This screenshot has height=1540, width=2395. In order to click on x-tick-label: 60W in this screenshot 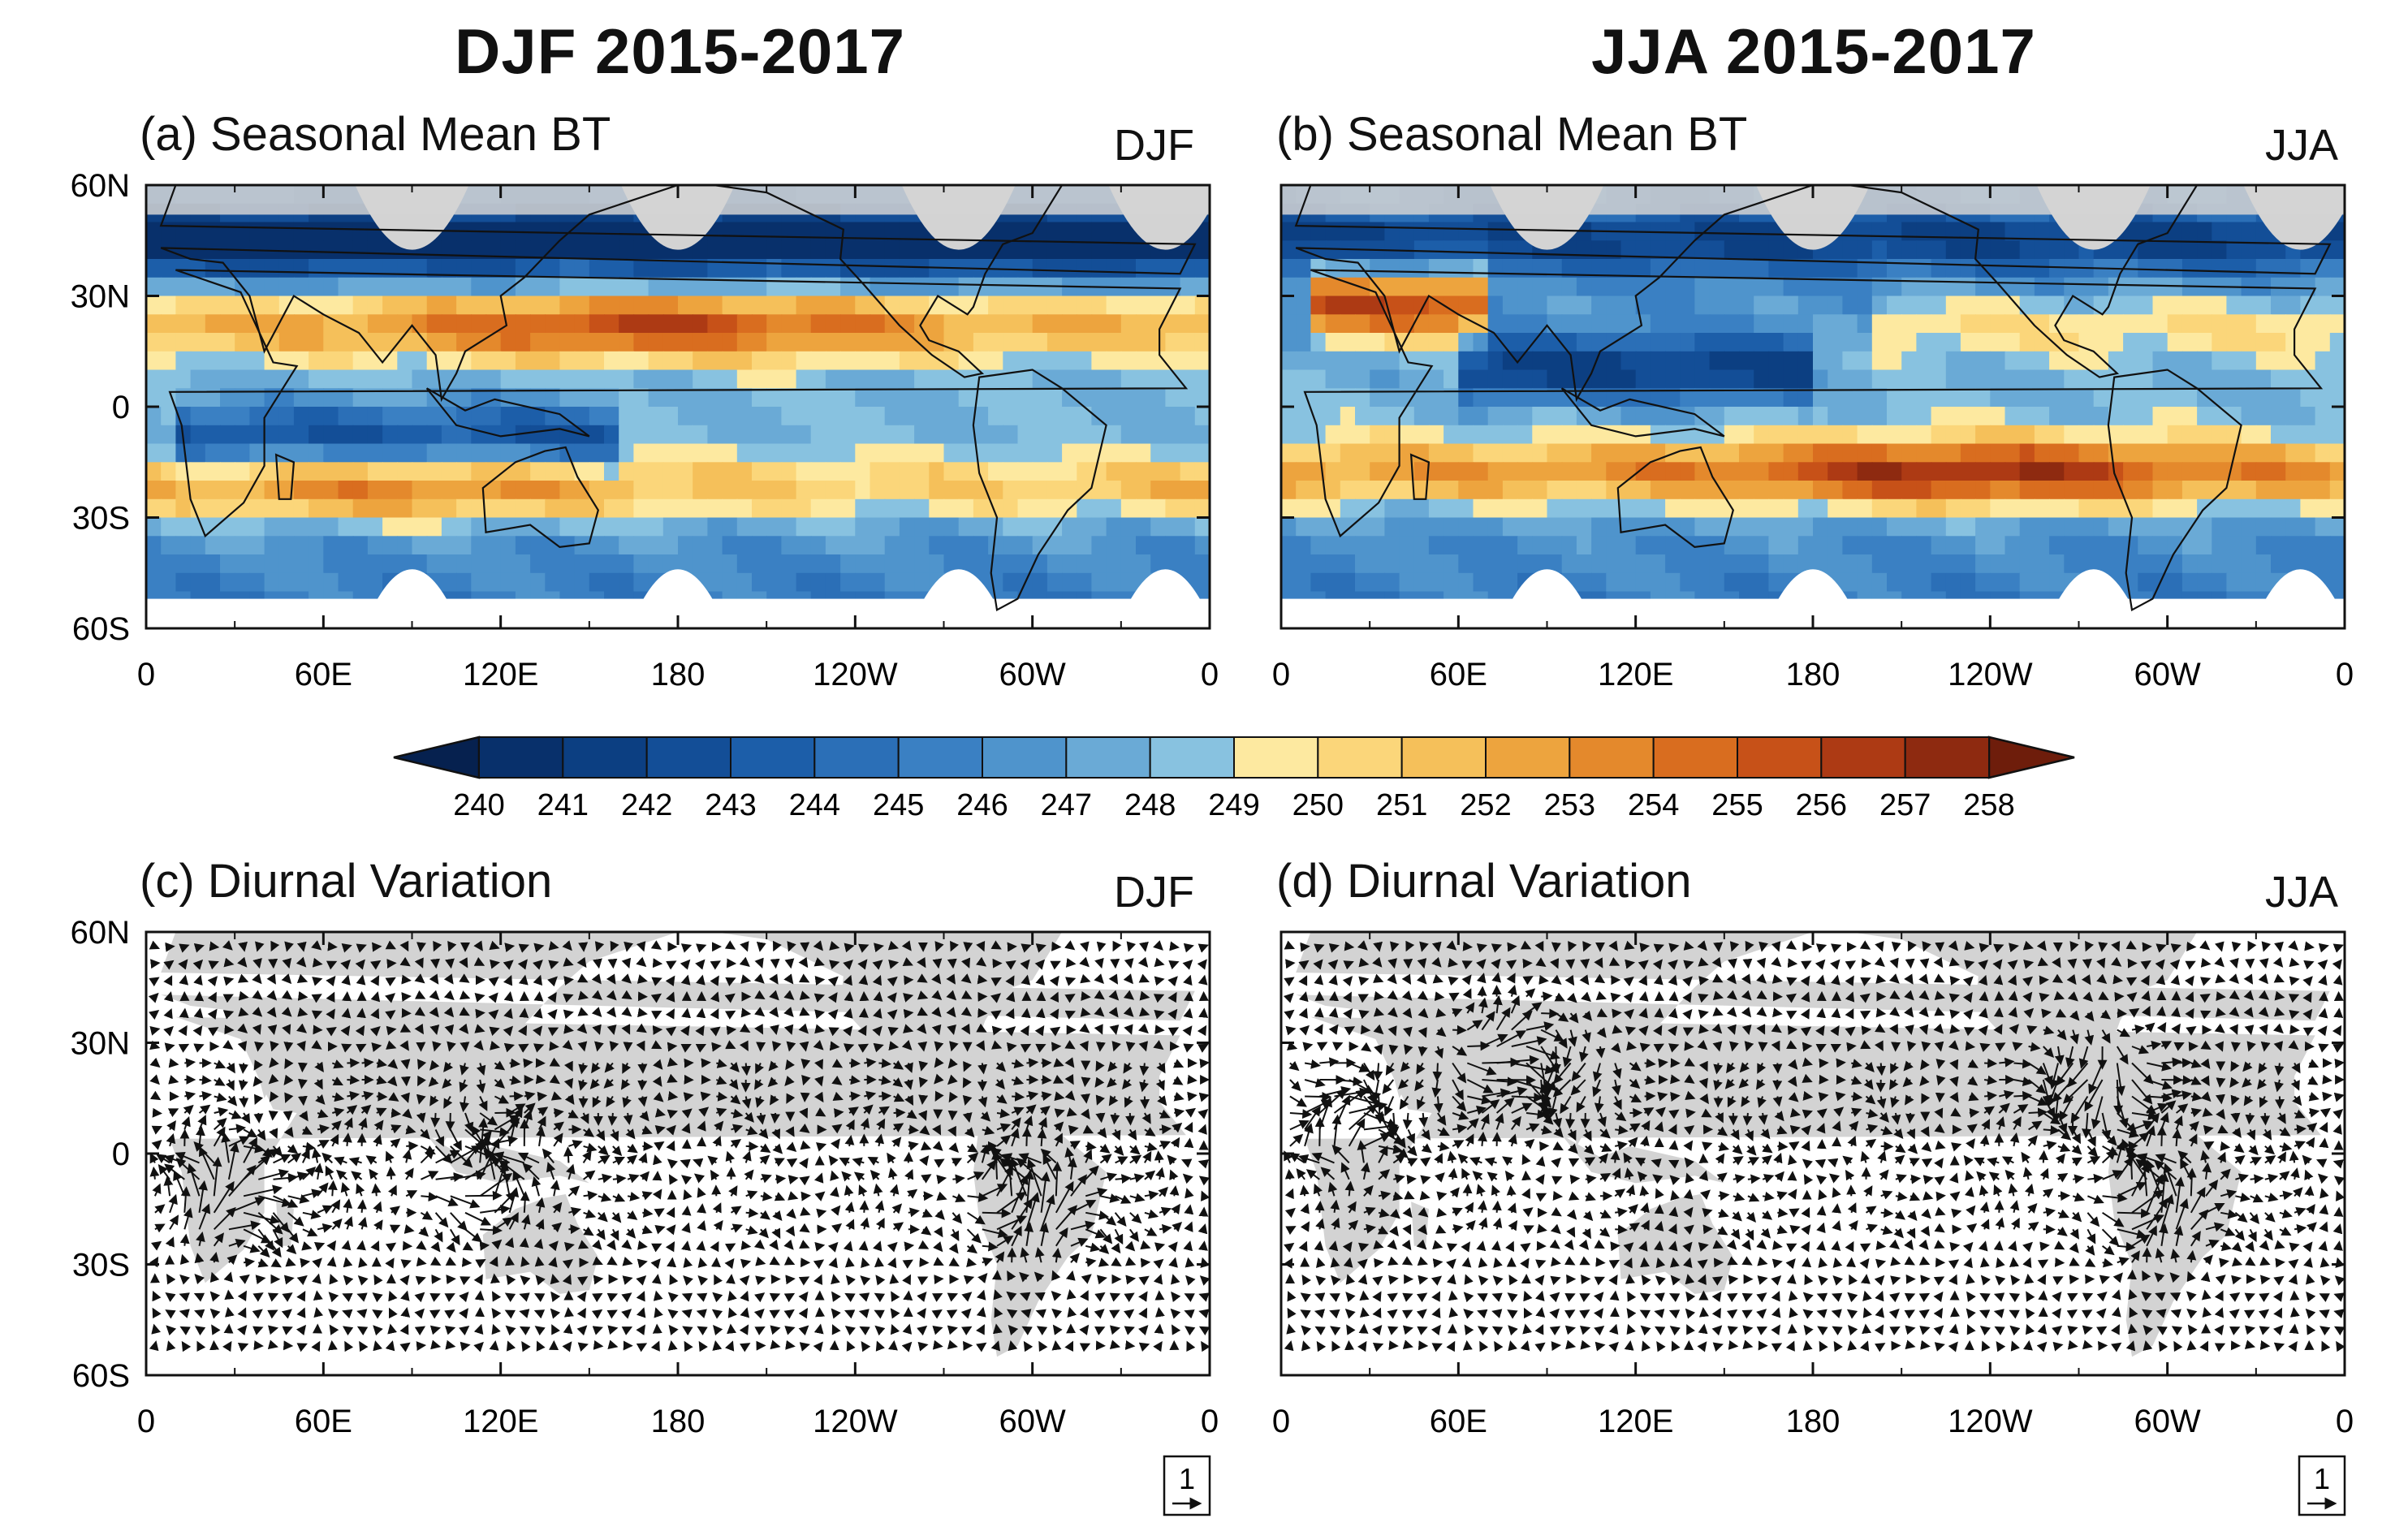, I will do `click(1032, 1421)`.